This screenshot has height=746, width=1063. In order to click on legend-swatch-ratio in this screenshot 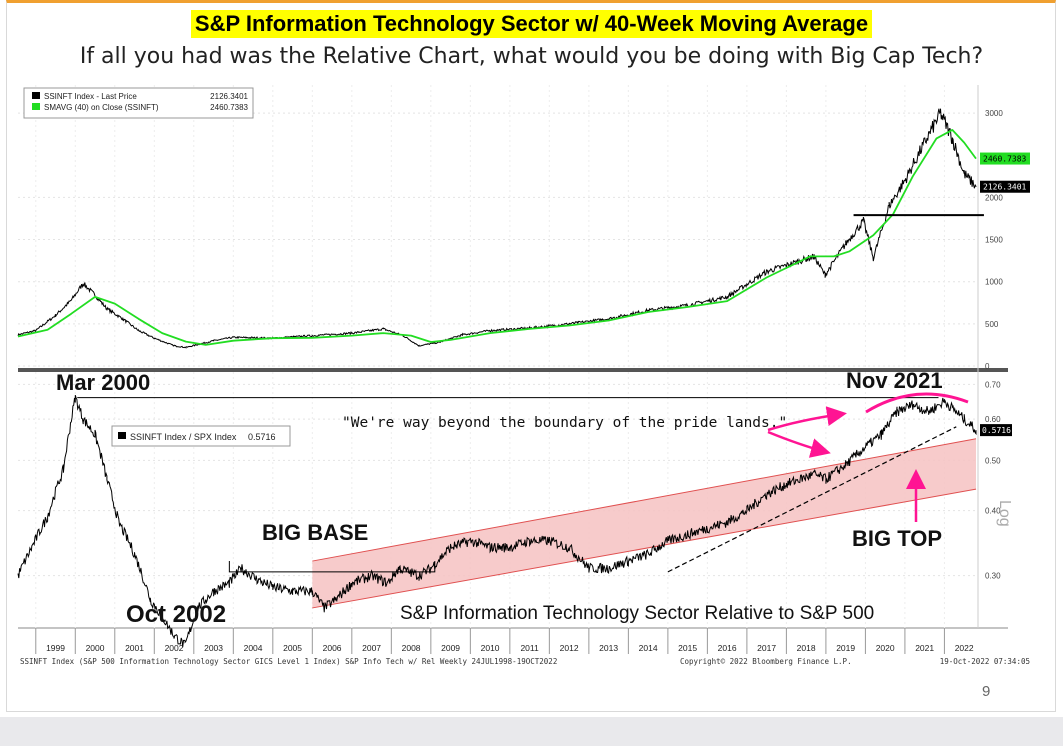, I will do `click(122, 435)`.